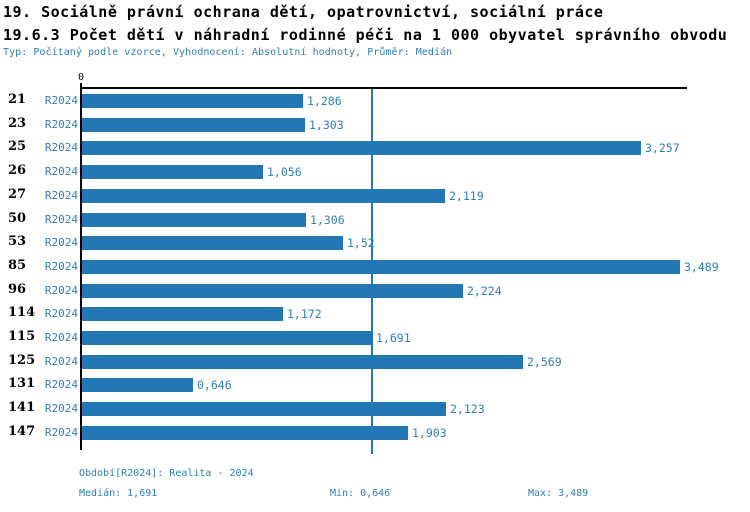 The width and height of the screenshot is (750, 512). Describe the element at coordinates (326, 125) in the screenshot. I see `bar-value-label: 1,303` at that location.